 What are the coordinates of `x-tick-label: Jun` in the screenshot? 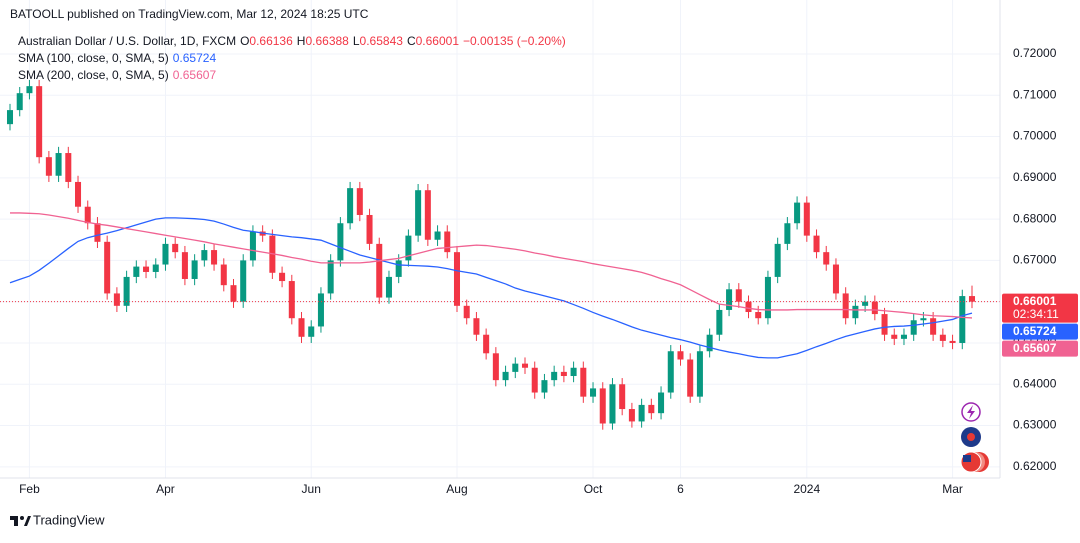 It's located at (311, 489).